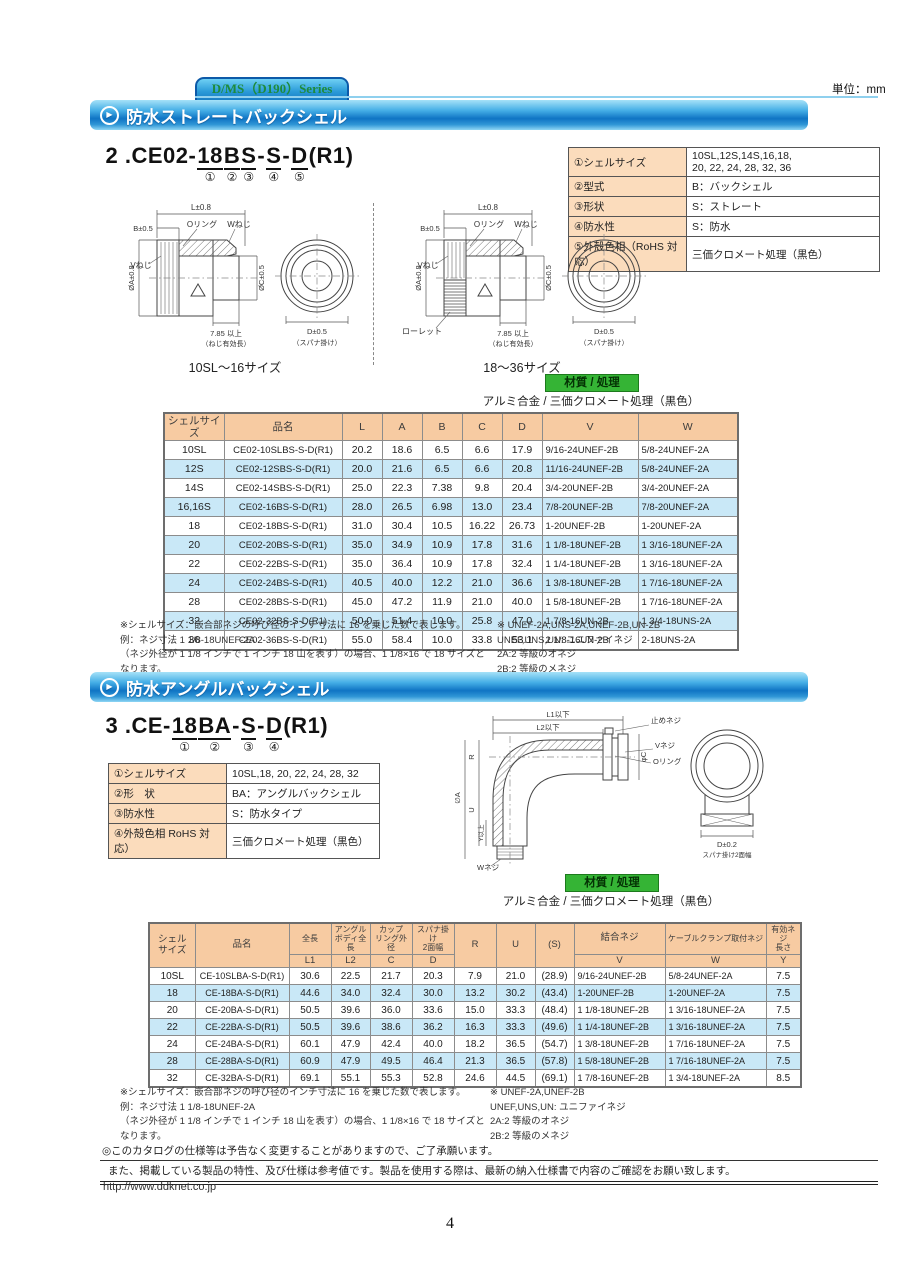 Image resolution: width=900 pixels, height=1272 pixels. What do you see at coordinates (449, 687) in the screenshot?
I see `section-band-angle: ▶ 防水アングルバックシェル` at bounding box center [449, 687].